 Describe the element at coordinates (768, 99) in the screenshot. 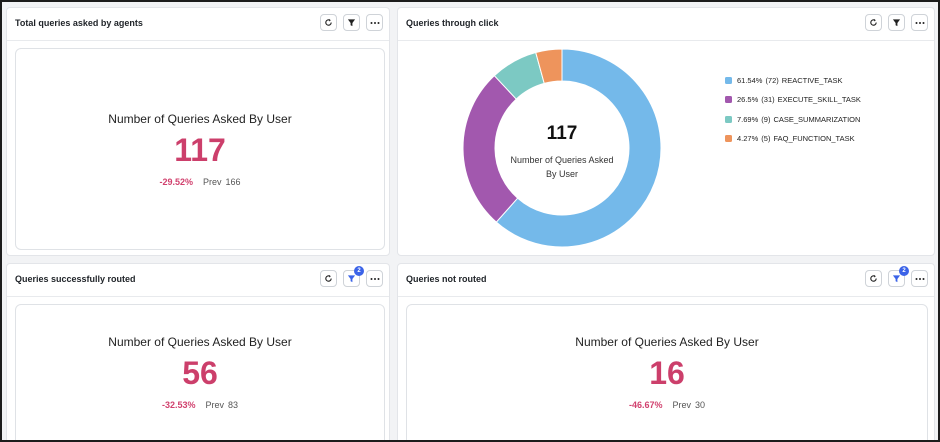

I see `legend-count: (31)` at that location.